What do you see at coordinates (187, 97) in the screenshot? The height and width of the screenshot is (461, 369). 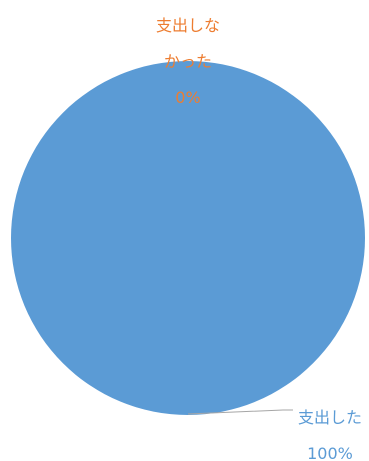 I see `slice-label-not-spent-percent: 0%` at bounding box center [187, 97].